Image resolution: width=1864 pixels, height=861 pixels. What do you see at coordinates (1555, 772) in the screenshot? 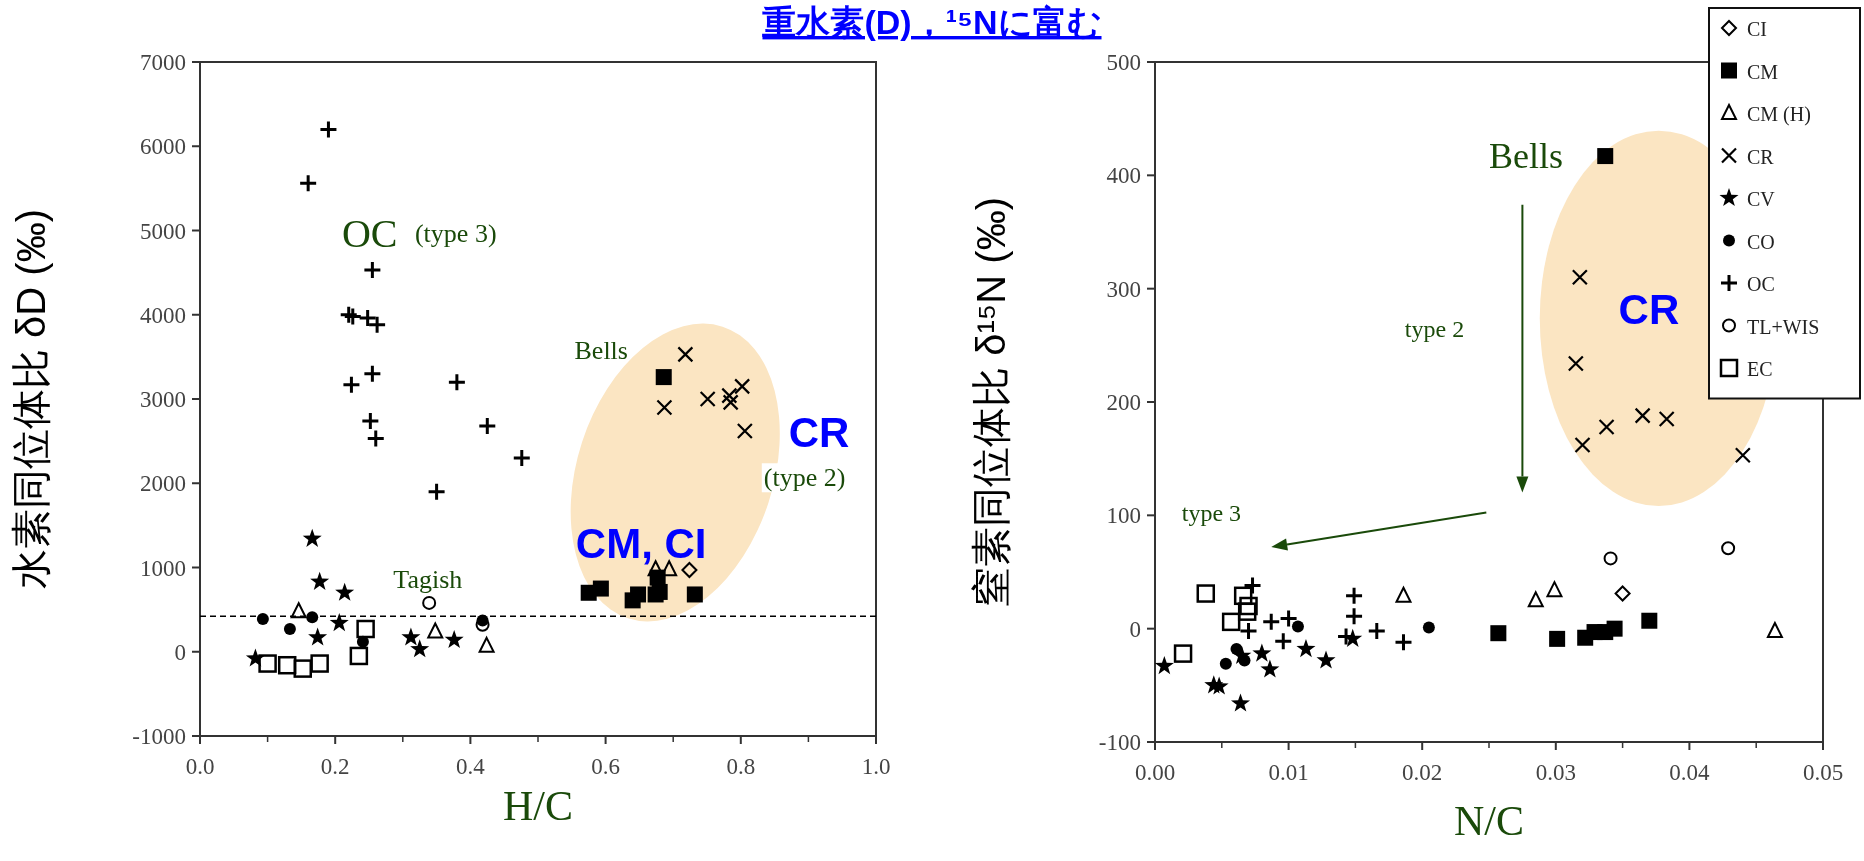
I see `x-tick-label: 0.03` at bounding box center [1555, 772].